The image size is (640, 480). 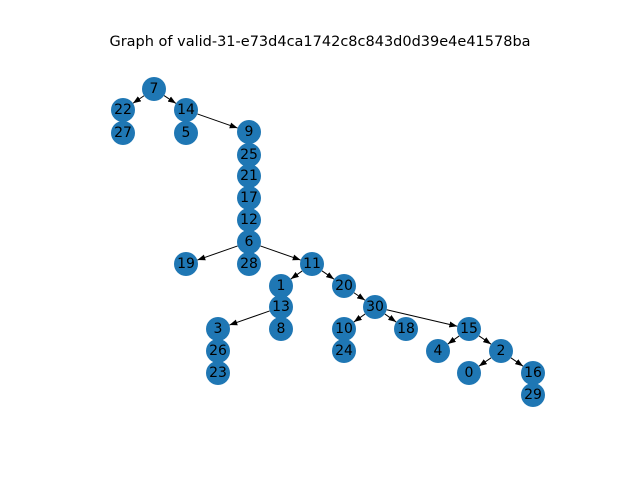 I want to click on node-label-14: 14, so click(x=186, y=110).